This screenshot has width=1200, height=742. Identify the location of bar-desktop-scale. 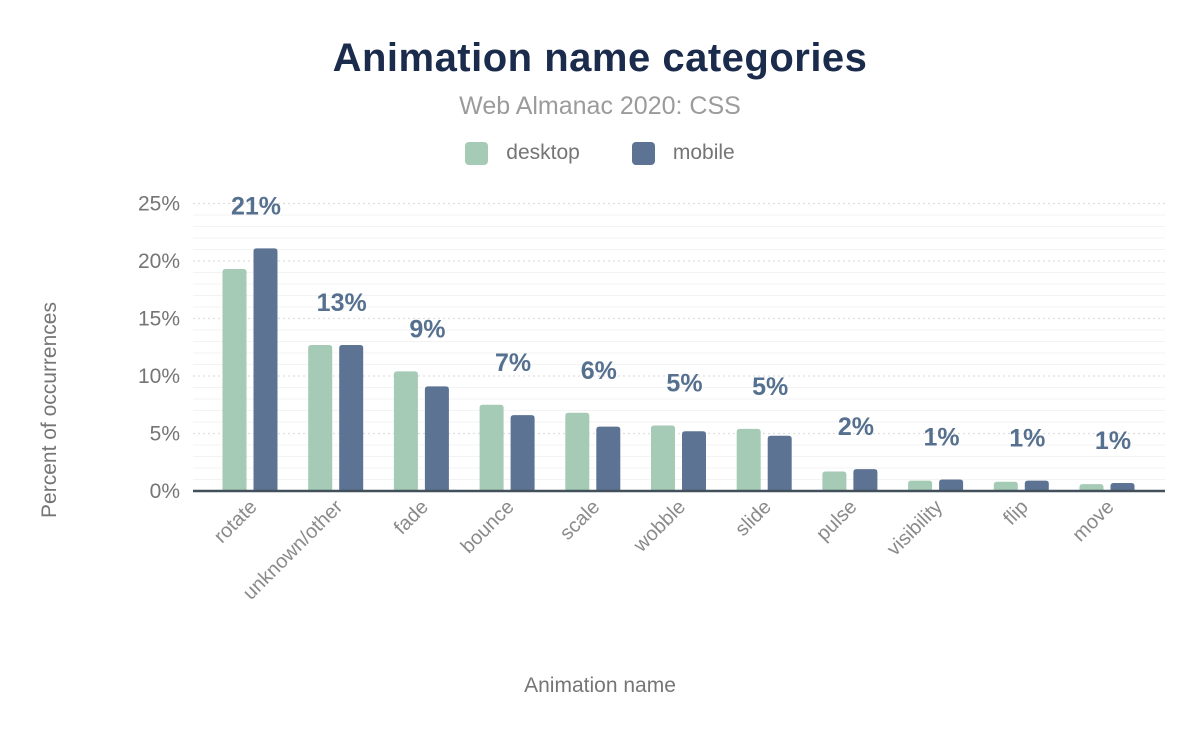
(577, 451).